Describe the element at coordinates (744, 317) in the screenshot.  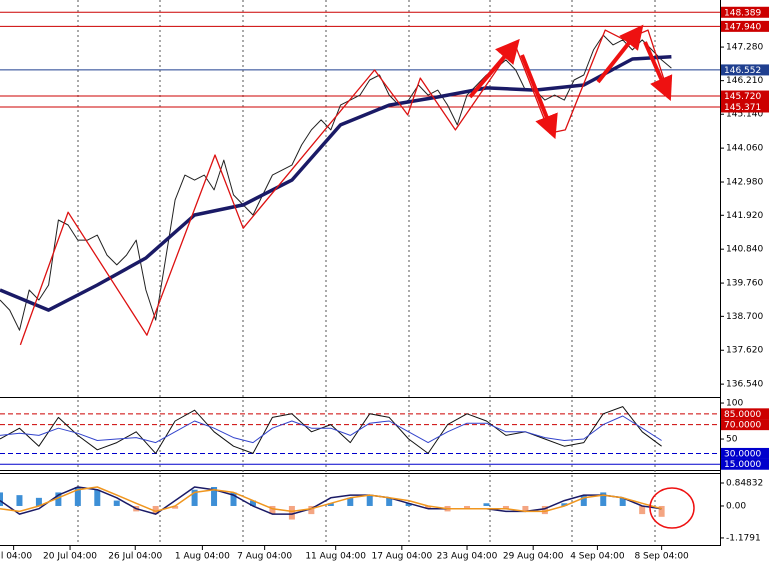
I see `y-tick-label: 138.700` at that location.